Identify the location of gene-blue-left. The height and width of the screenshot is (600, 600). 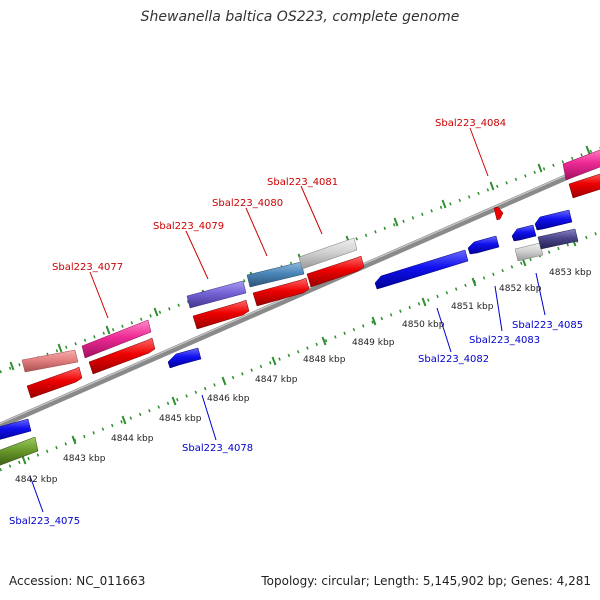
(16, 429).